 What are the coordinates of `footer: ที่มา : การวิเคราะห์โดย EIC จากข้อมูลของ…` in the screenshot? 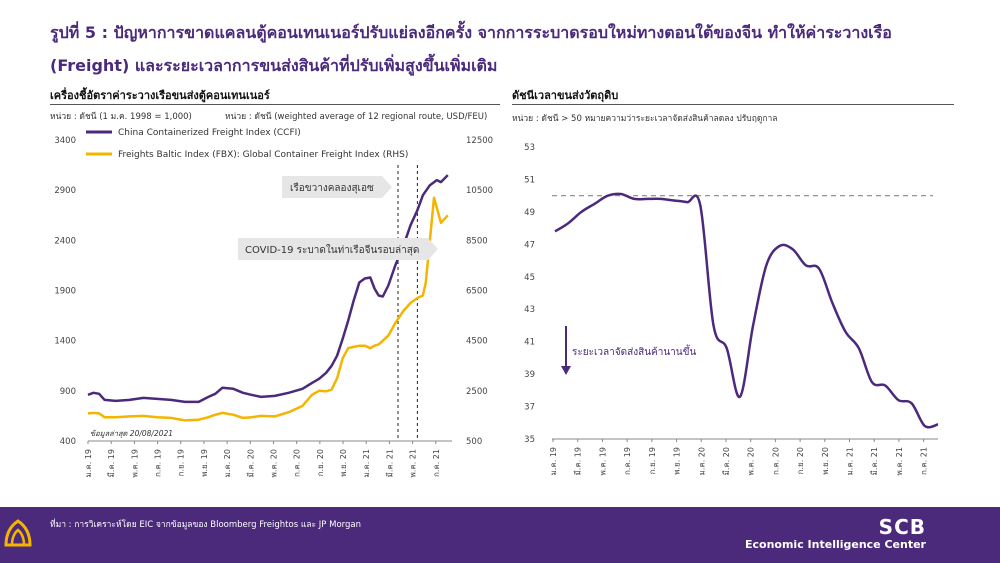 It's located at (500, 535).